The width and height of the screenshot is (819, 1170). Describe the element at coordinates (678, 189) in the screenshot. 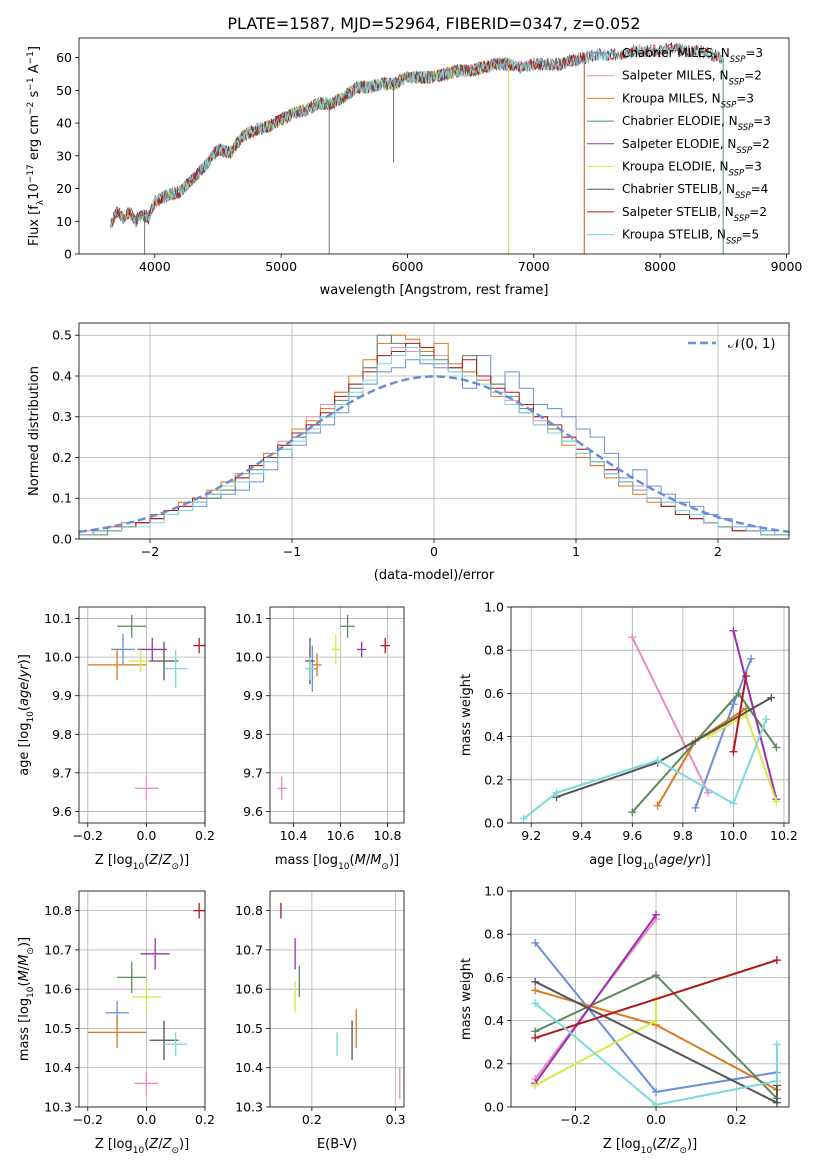

I see `legend-label-main: Chabrier STELIB, N` at that location.